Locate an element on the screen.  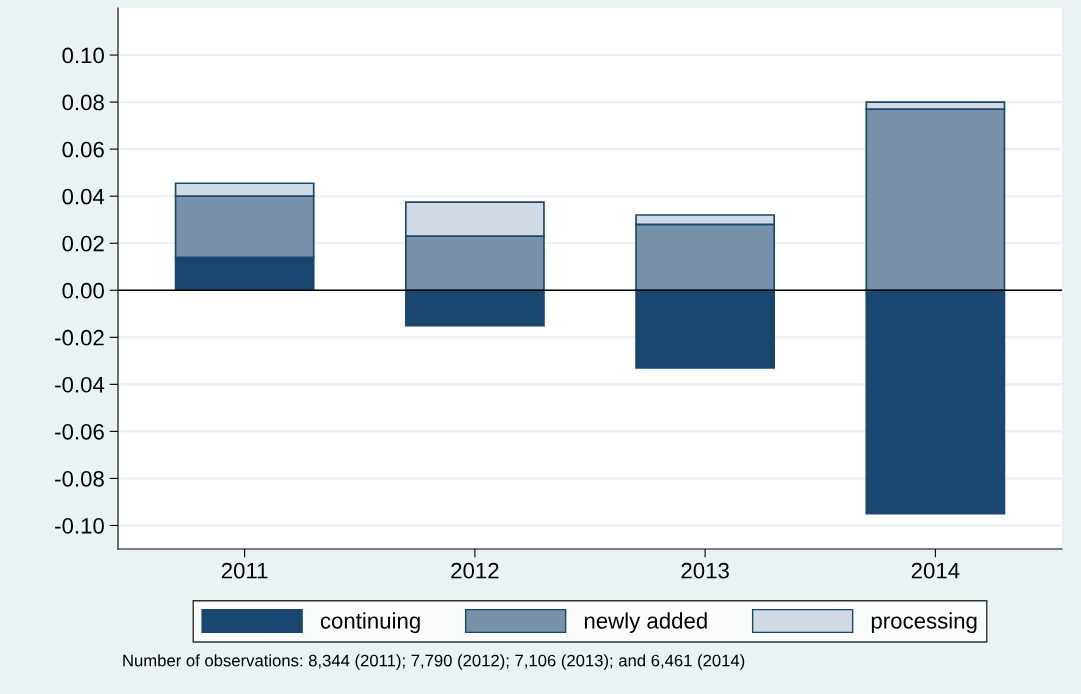
x-tick-label: 2011 is located at coordinates (244, 570).